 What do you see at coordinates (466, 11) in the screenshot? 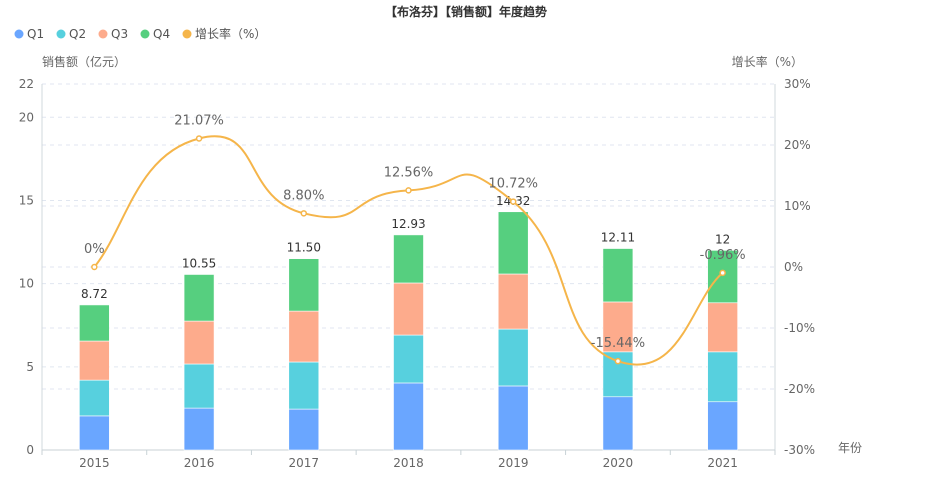
I see `chart-title: 【布洛芬】【销售额】年度趋势` at bounding box center [466, 11].